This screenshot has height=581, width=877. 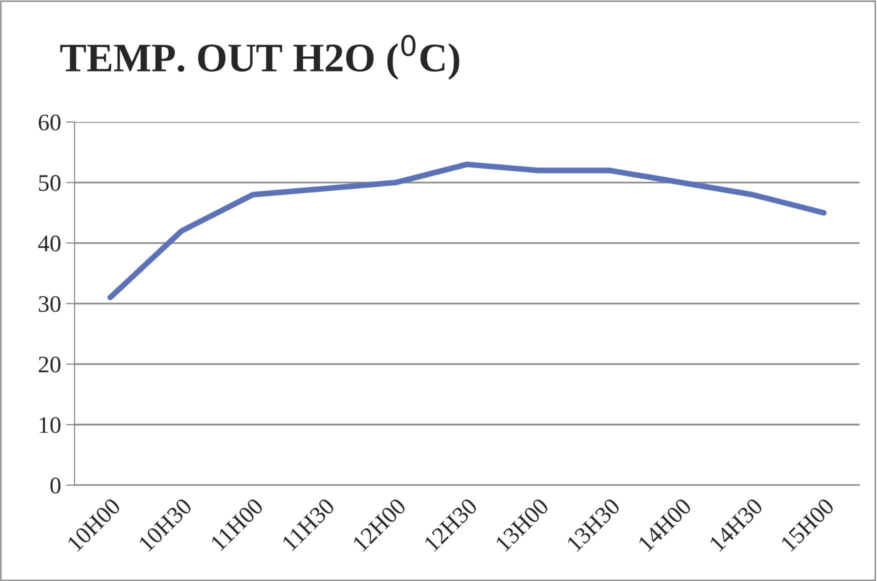 What do you see at coordinates (49, 304) in the screenshot?
I see `y-tick-label: 30` at bounding box center [49, 304].